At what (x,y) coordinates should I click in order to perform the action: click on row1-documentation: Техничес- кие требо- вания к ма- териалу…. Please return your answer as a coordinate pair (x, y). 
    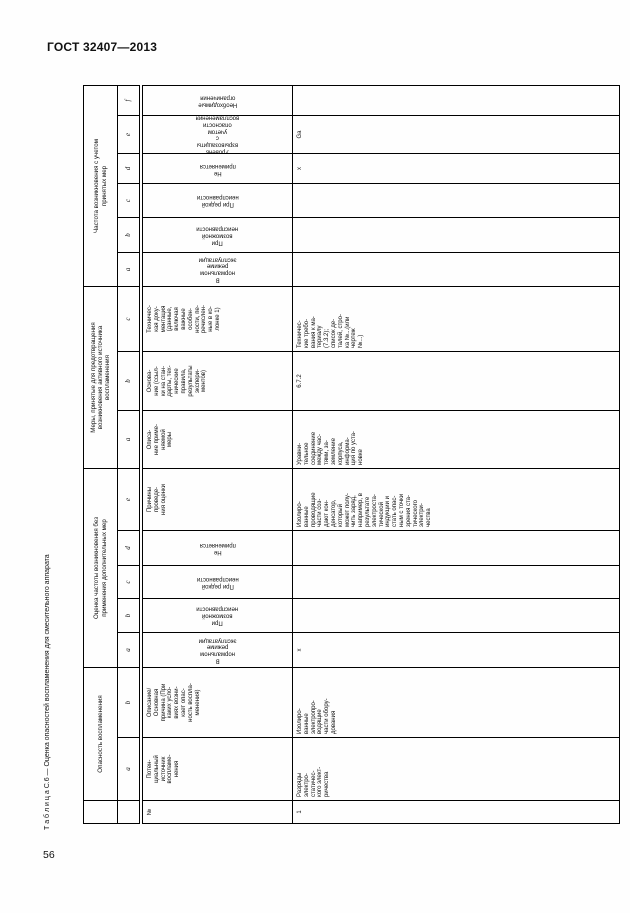
    Looking at the image, I should click on (456, 319).